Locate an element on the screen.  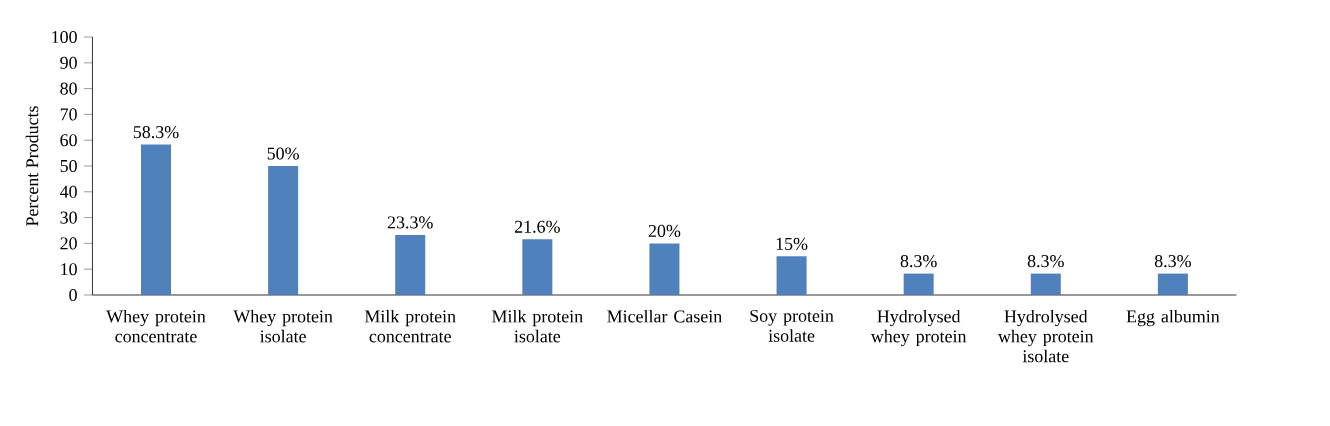
data-label: 21.6% is located at coordinates (537, 226).